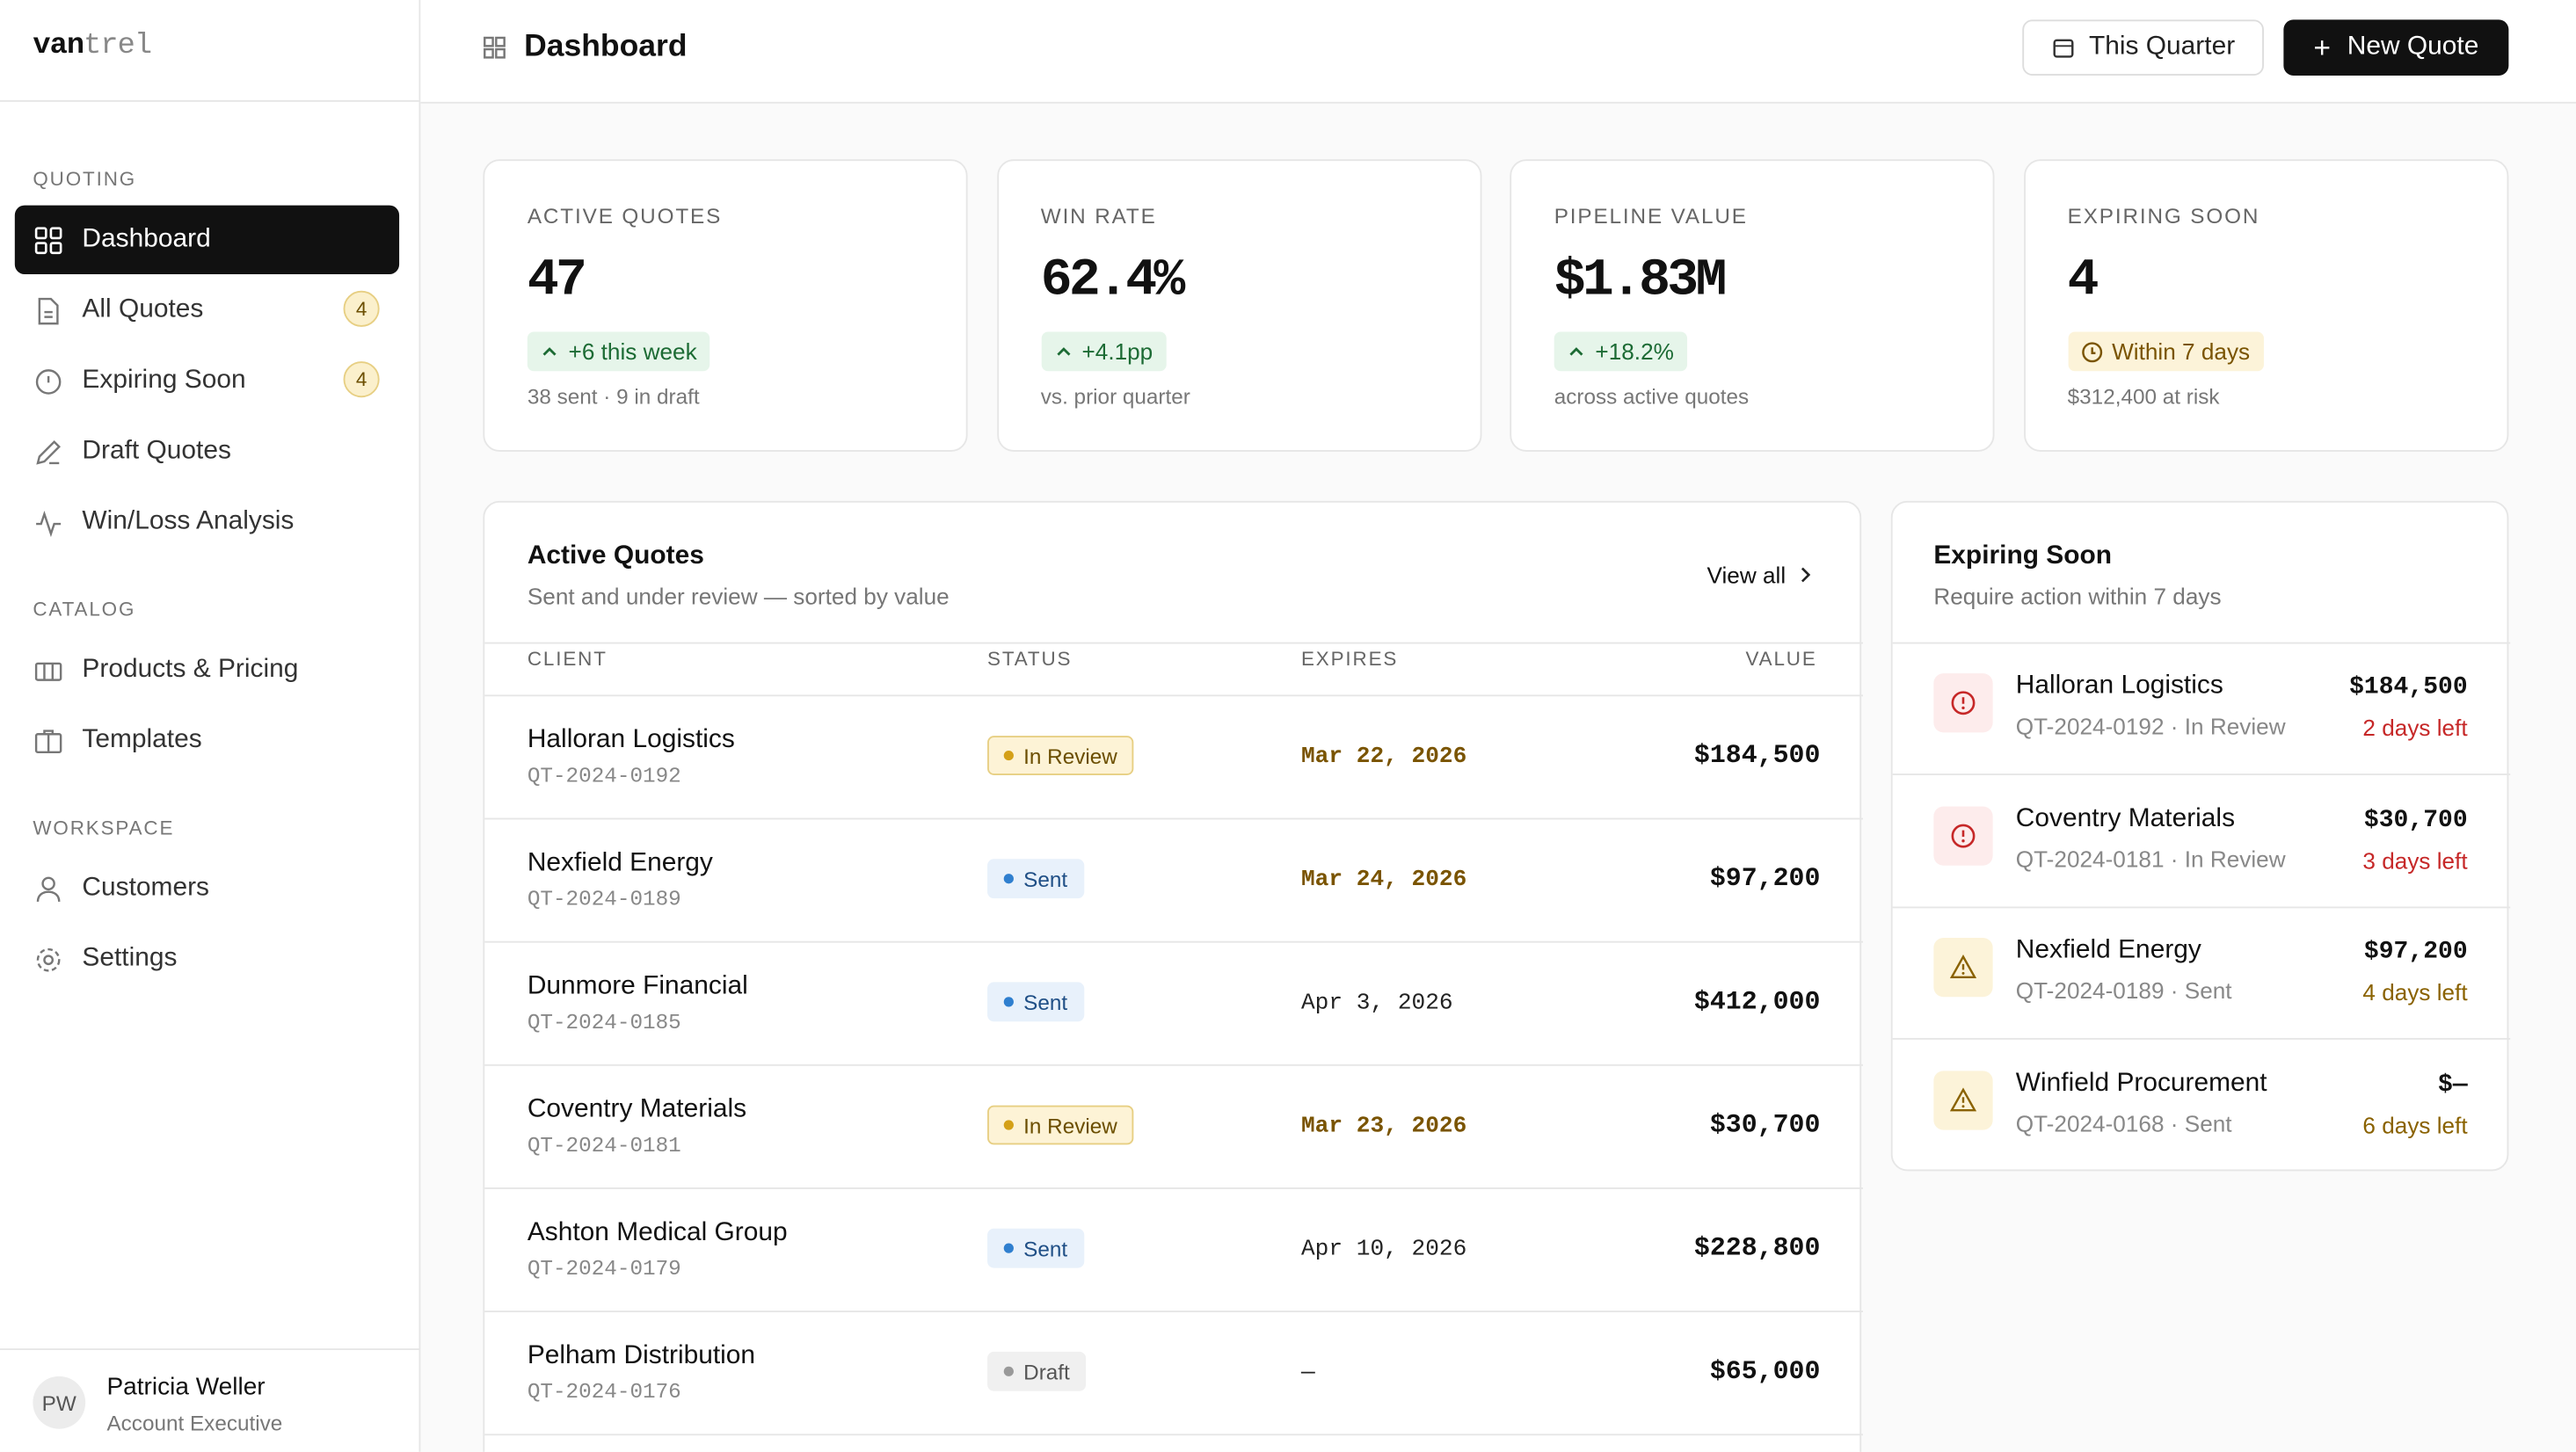 The height and width of the screenshot is (1452, 2576). I want to click on quote-id: QT-2024-0192, so click(604, 775).